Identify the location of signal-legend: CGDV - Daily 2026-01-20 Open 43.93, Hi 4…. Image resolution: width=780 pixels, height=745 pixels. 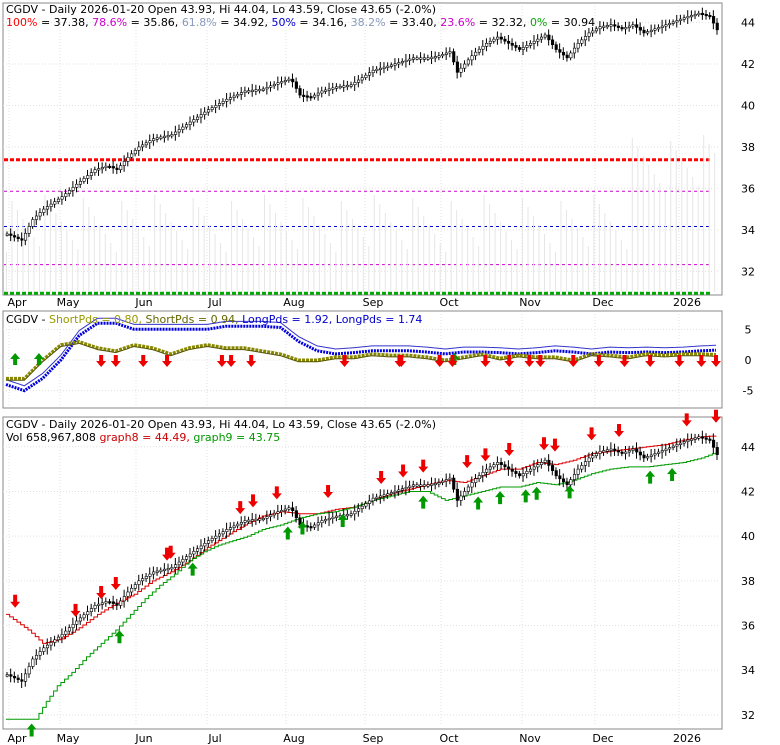
(221, 424).